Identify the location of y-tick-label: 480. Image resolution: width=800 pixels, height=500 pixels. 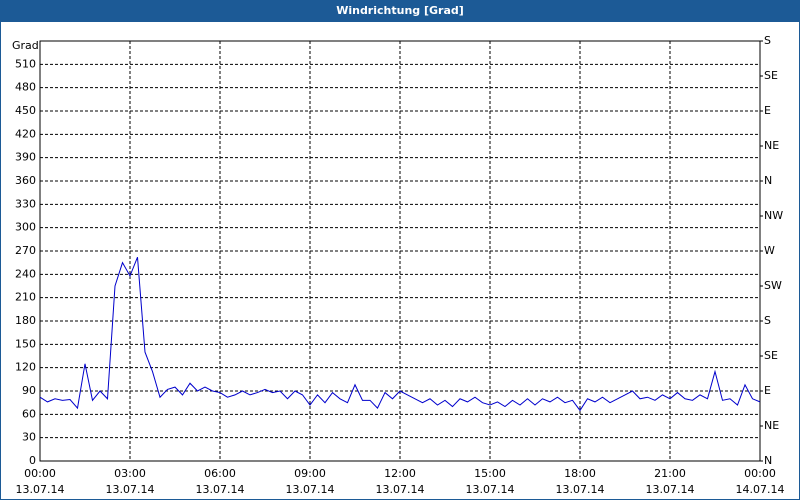
(25, 87).